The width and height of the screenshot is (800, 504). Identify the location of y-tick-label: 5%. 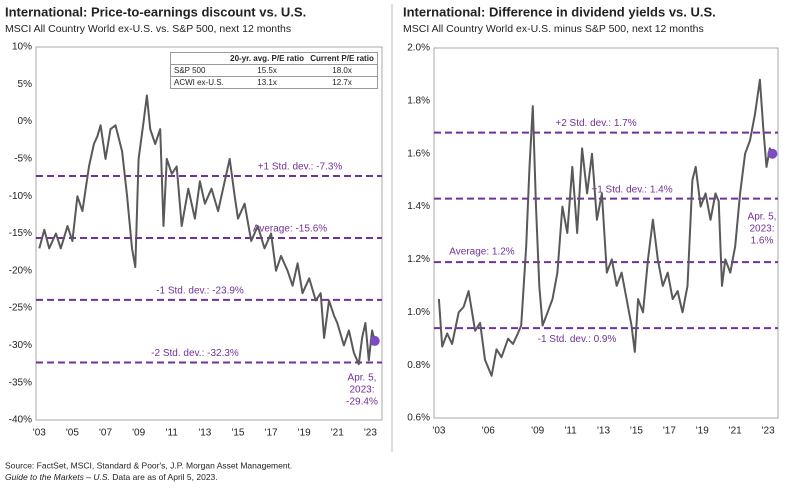
(25, 84).